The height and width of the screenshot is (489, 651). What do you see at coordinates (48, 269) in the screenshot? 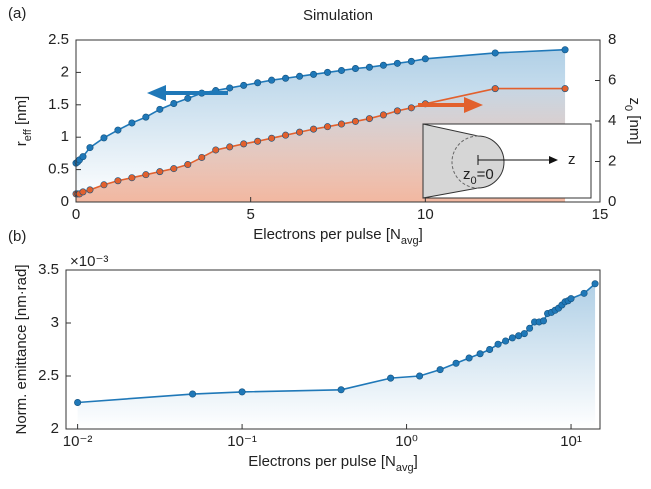
I see `y-tick-label: 3.5` at bounding box center [48, 269].